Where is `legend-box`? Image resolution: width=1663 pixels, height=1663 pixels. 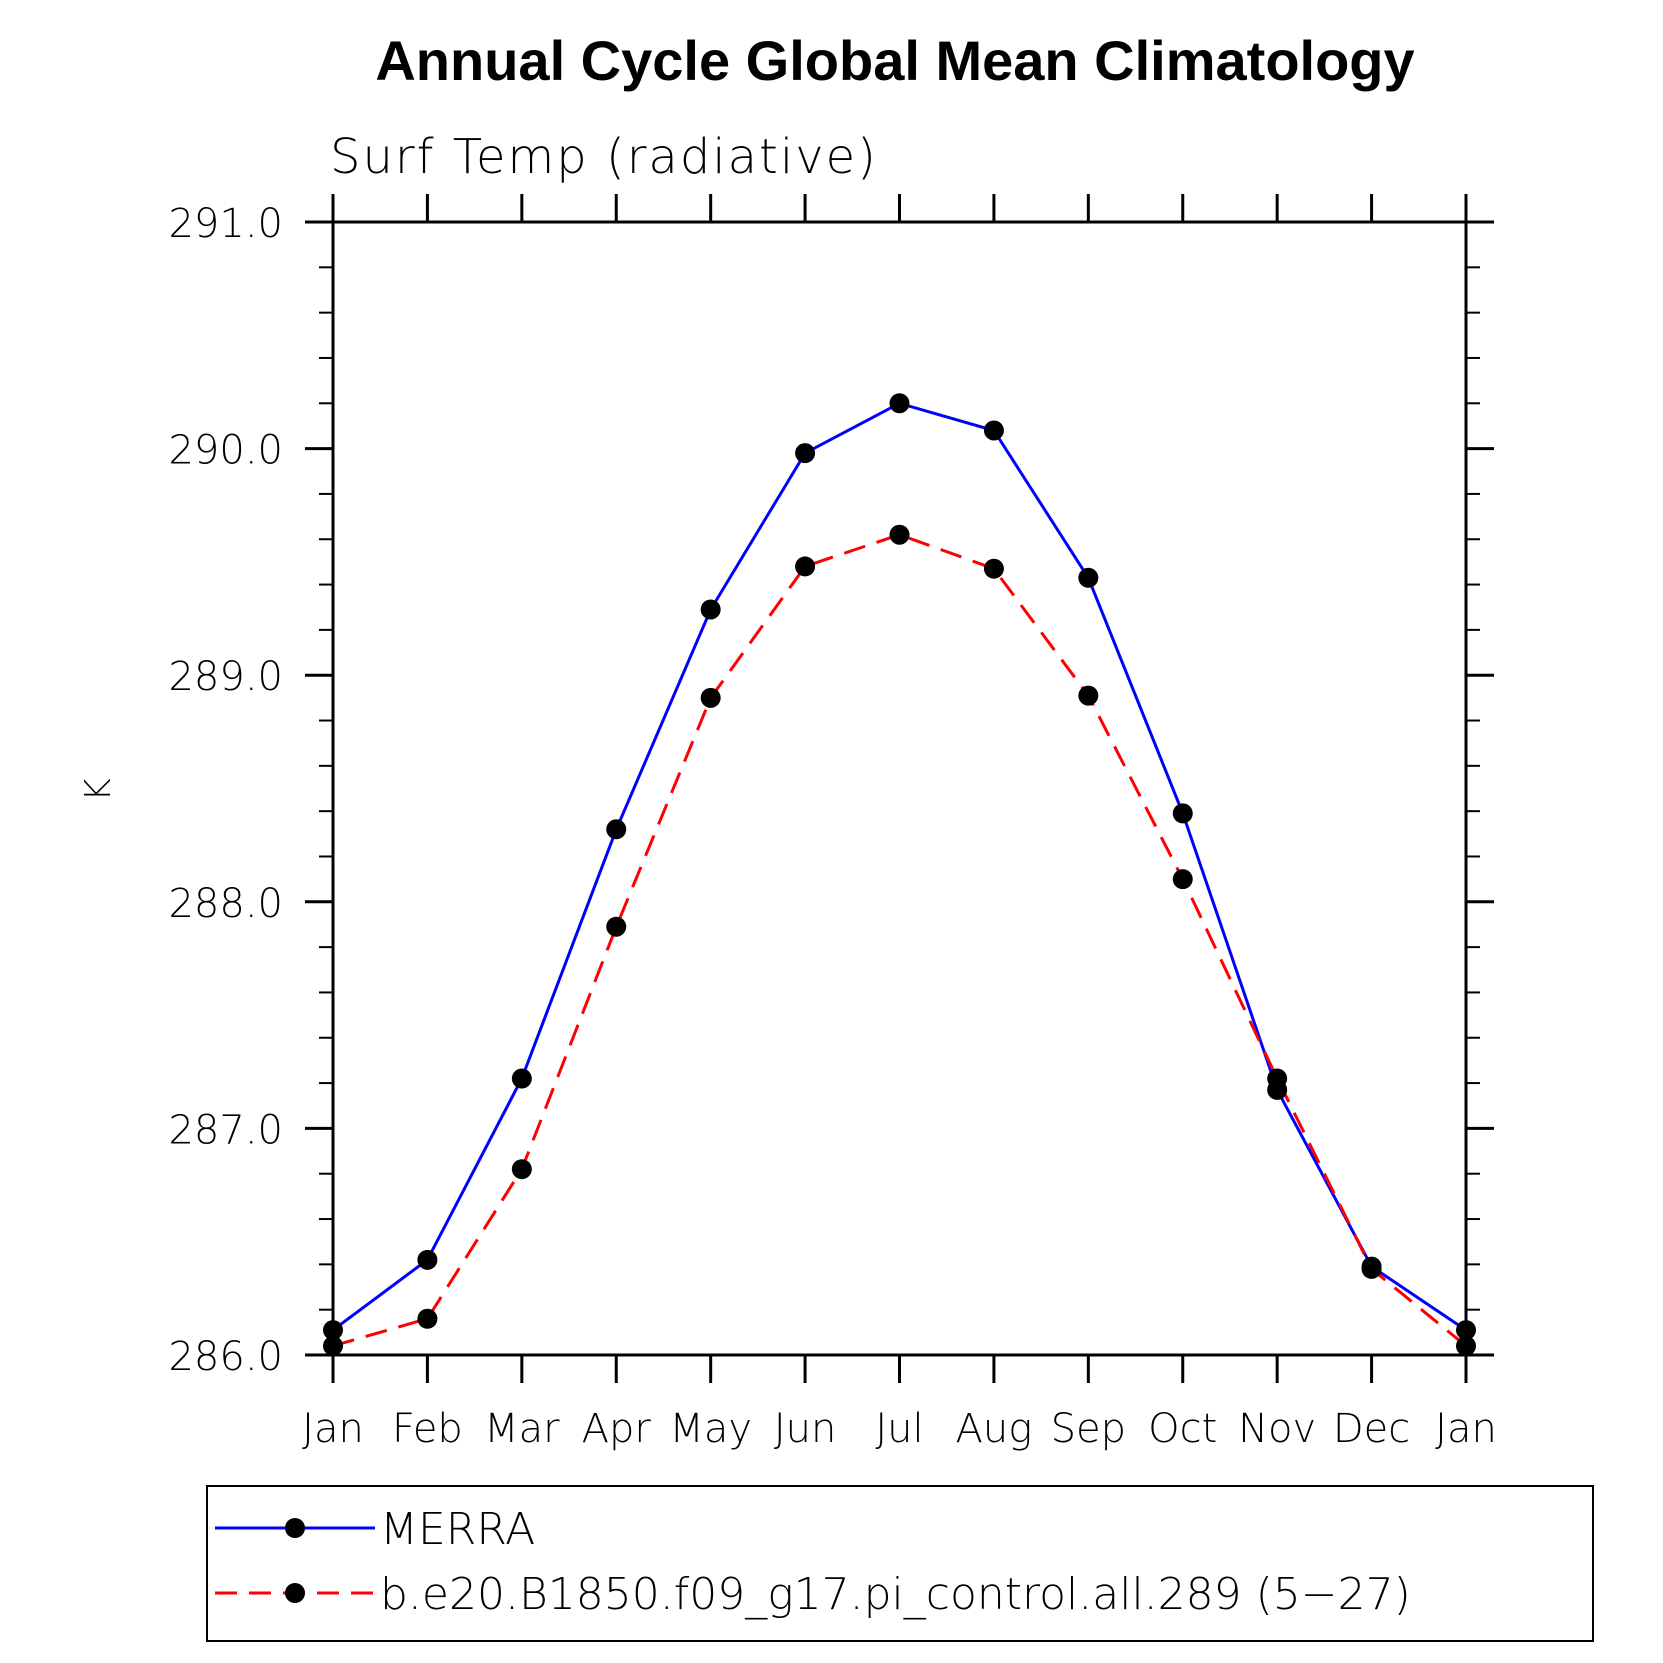 legend-box is located at coordinates (900, 1563).